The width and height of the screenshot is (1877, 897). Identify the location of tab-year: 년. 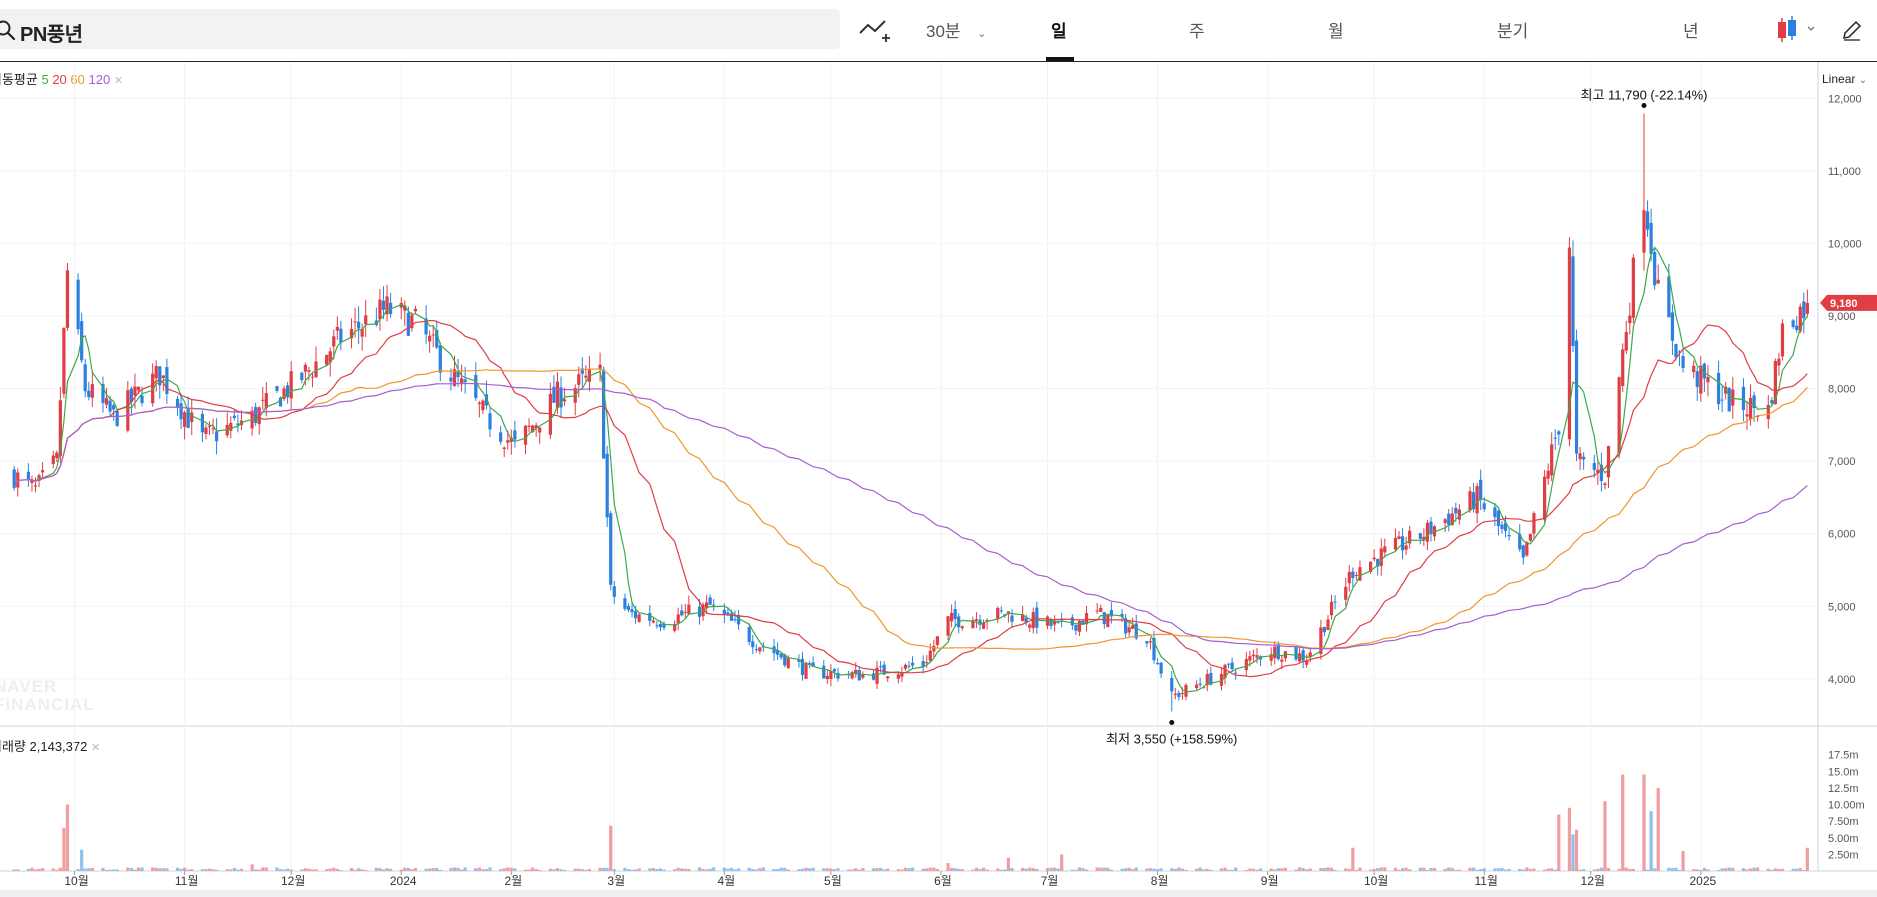
(1691, 31).